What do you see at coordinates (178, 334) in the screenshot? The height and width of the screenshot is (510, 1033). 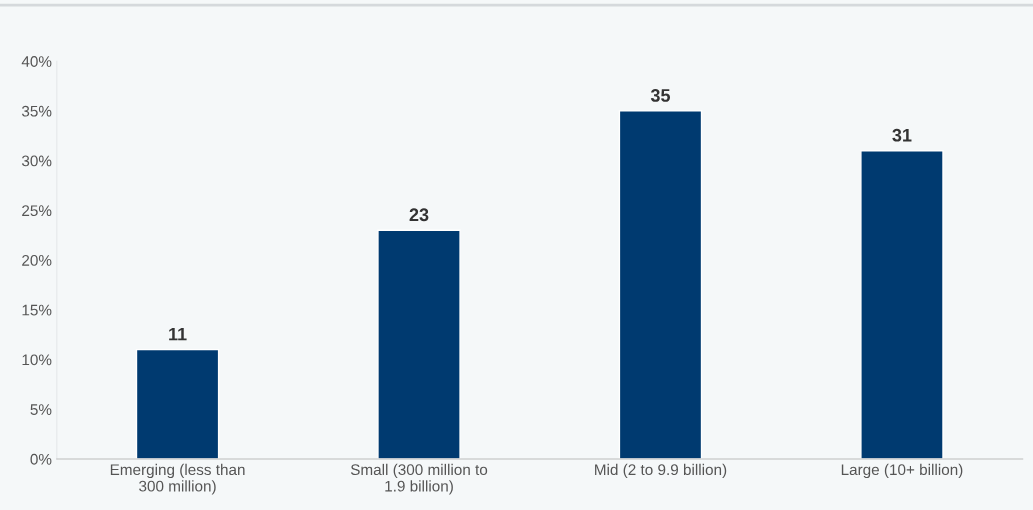 I see `data-label: 11` at bounding box center [178, 334].